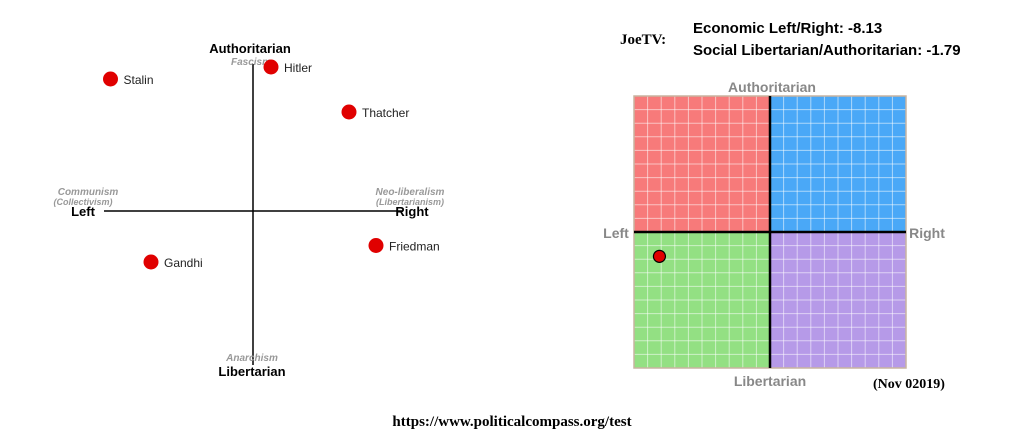  I want to click on economic-score: Economic Left/Right: -8.13, so click(788, 28).